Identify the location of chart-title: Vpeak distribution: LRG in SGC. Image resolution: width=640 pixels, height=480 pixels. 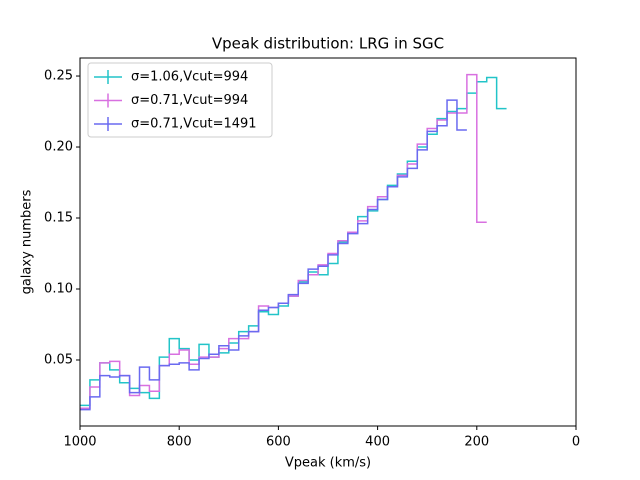
(328, 44).